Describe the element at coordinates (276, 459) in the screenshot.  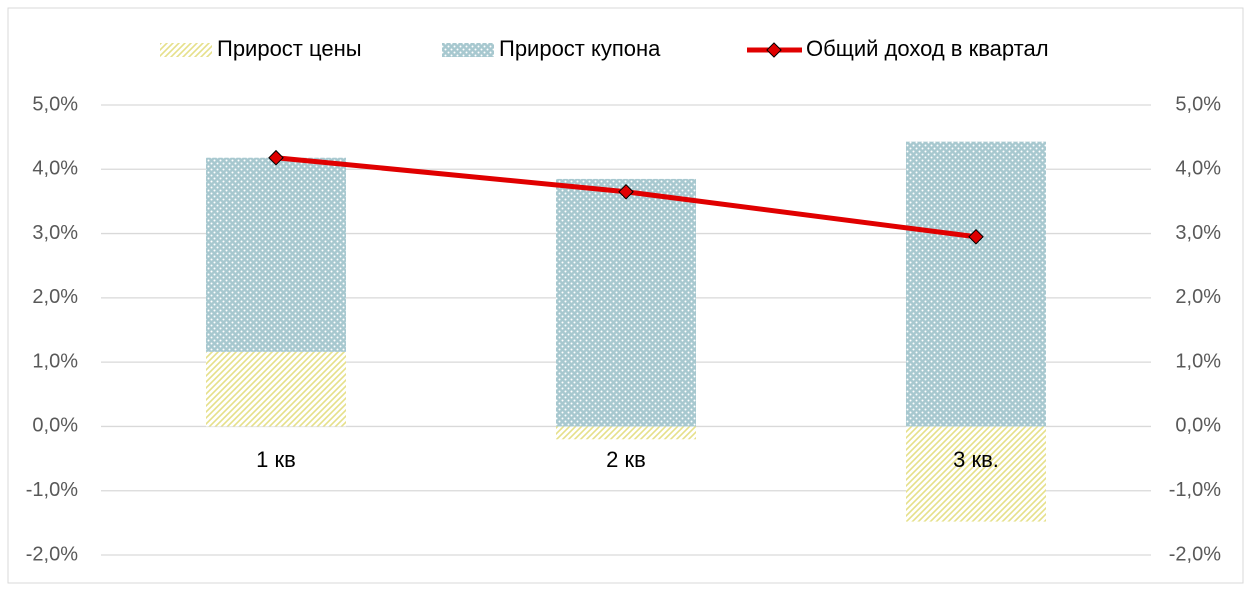
I see `x-tick-label: 1 кв` at that location.